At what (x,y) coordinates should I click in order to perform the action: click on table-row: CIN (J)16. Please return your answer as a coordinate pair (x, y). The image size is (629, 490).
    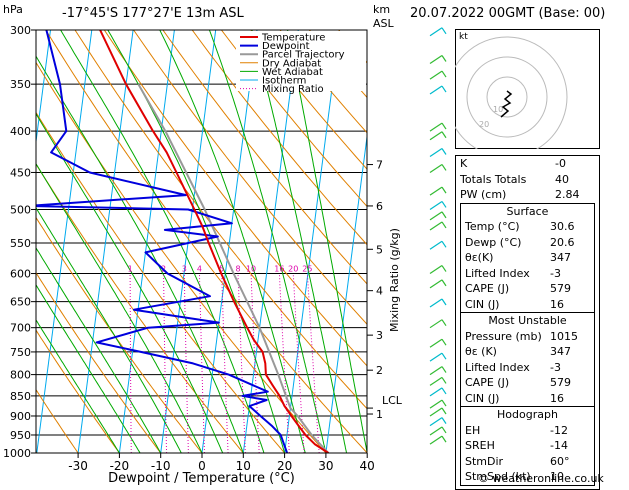
    Looking at the image, I should click on (527, 305).